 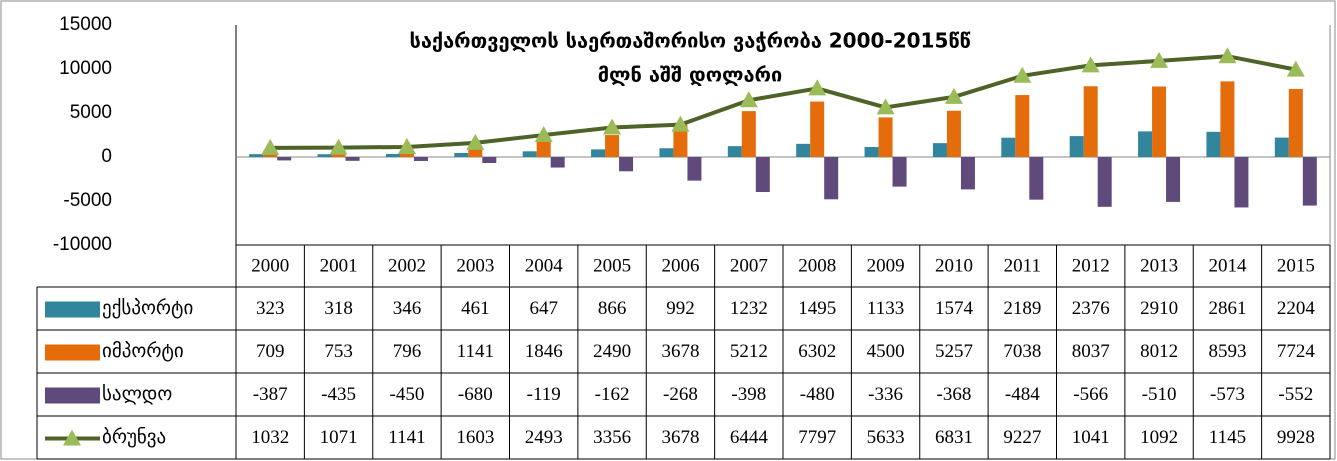 What do you see at coordinates (749, 437) in the screenshot?
I see `table-cell: 6444` at bounding box center [749, 437].